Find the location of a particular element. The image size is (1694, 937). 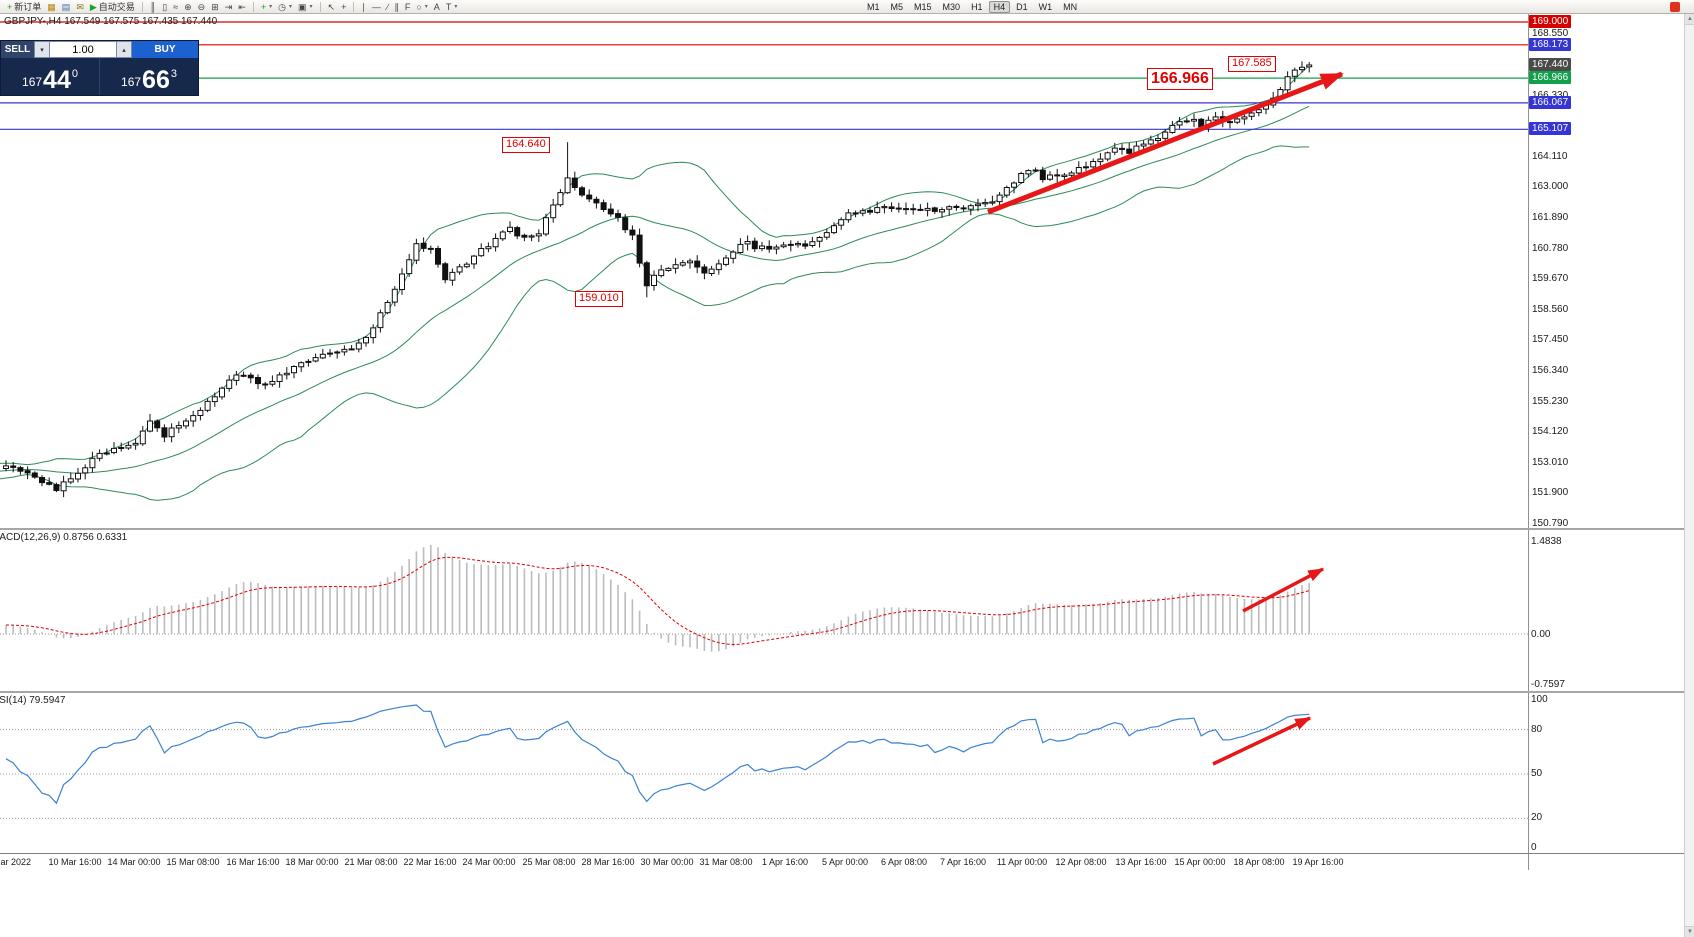

fibonacci-button: F is located at coordinates (408, 7).